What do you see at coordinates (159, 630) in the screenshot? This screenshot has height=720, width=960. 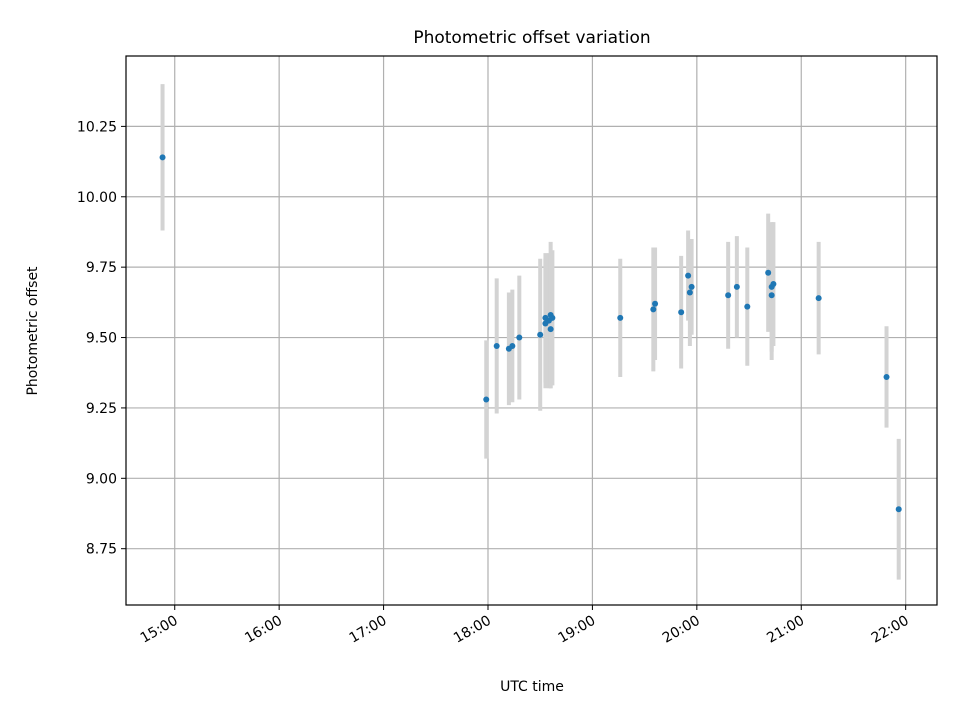 I see `x-tick-label: 15:00` at bounding box center [159, 630].